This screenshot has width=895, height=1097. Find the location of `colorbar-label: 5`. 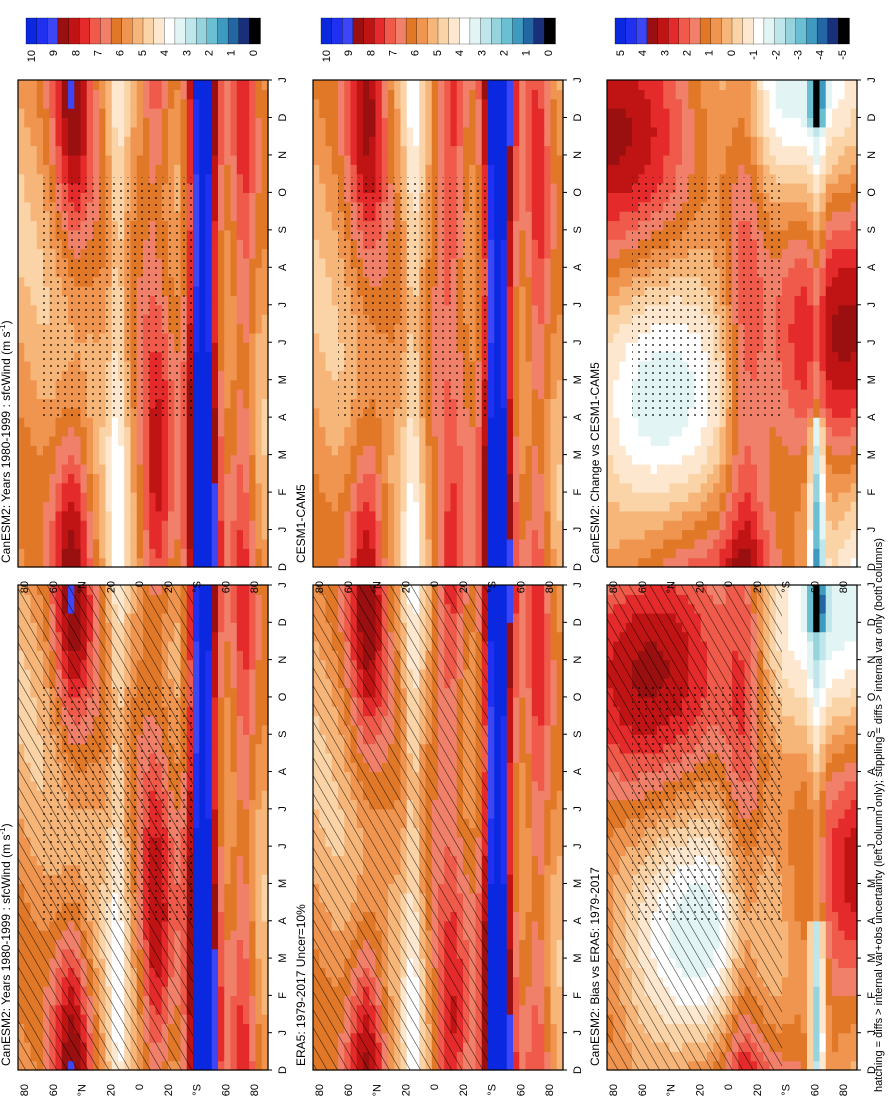

colorbar-label: 5 is located at coordinates (143, 53).